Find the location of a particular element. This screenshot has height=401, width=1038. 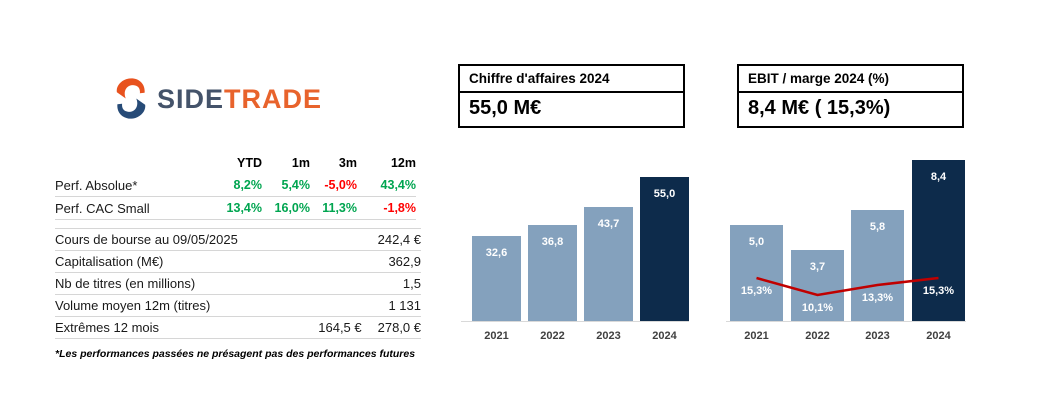

performance-row: Perf. Absolue* 8,2% 5,4% -5,0% 43,4% is located at coordinates (235, 185).